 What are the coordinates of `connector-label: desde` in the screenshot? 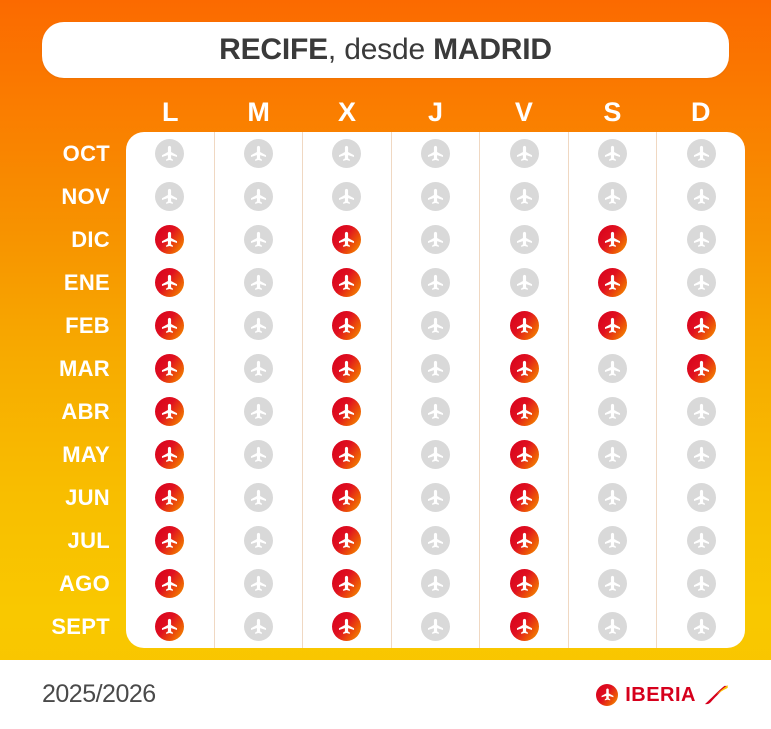 It's located at (389, 49).